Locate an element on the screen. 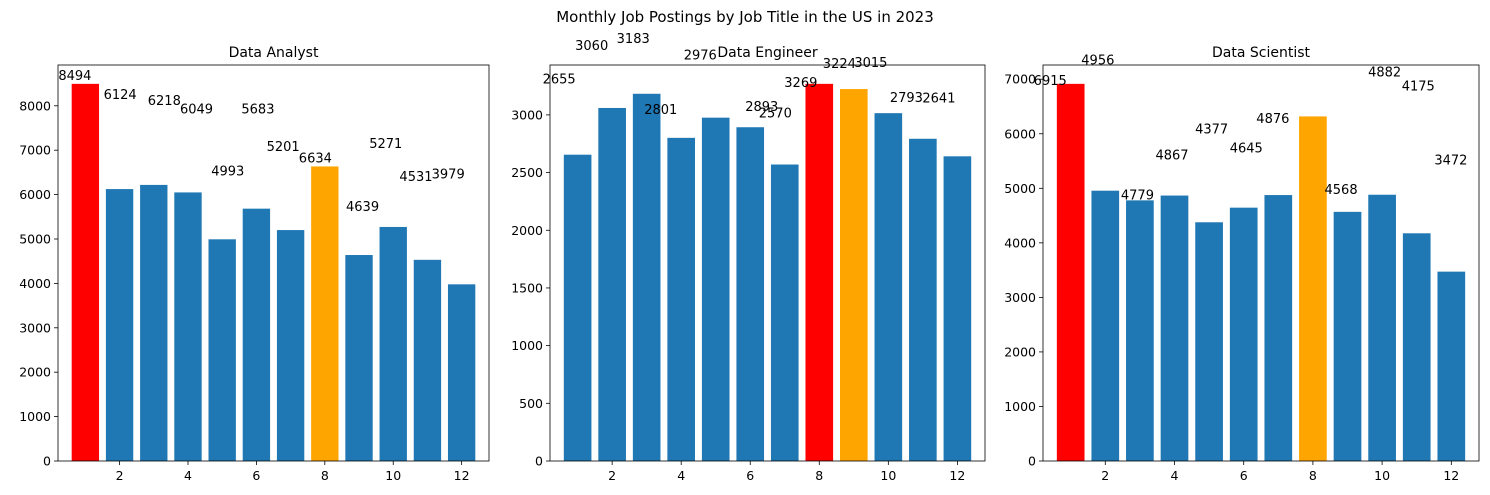  bar-value-label: 2641 is located at coordinates (938, 98).